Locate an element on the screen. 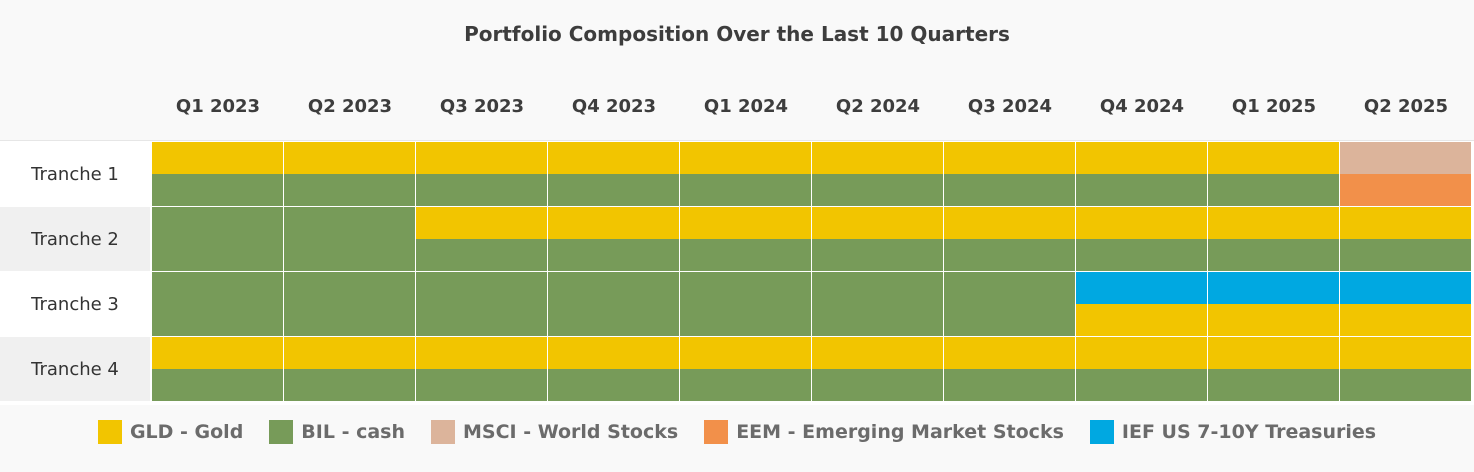 This screenshot has width=1474, height=472. legend-label: IEF US 7-10Y Treasuries is located at coordinates (1249, 432).